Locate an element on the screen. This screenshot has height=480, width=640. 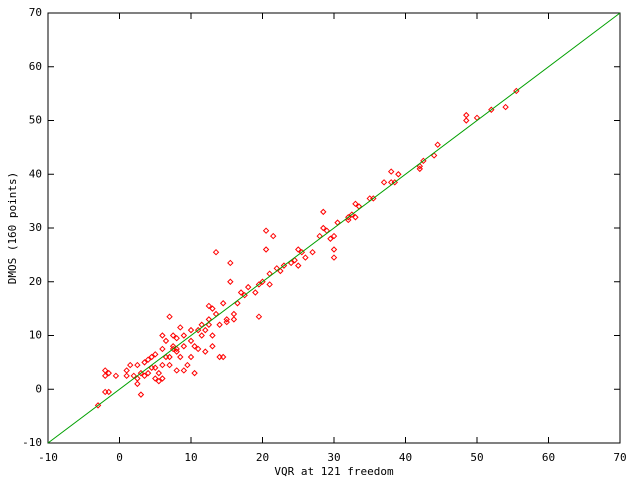
x-tick-label: -10 is located at coordinates (48, 457).